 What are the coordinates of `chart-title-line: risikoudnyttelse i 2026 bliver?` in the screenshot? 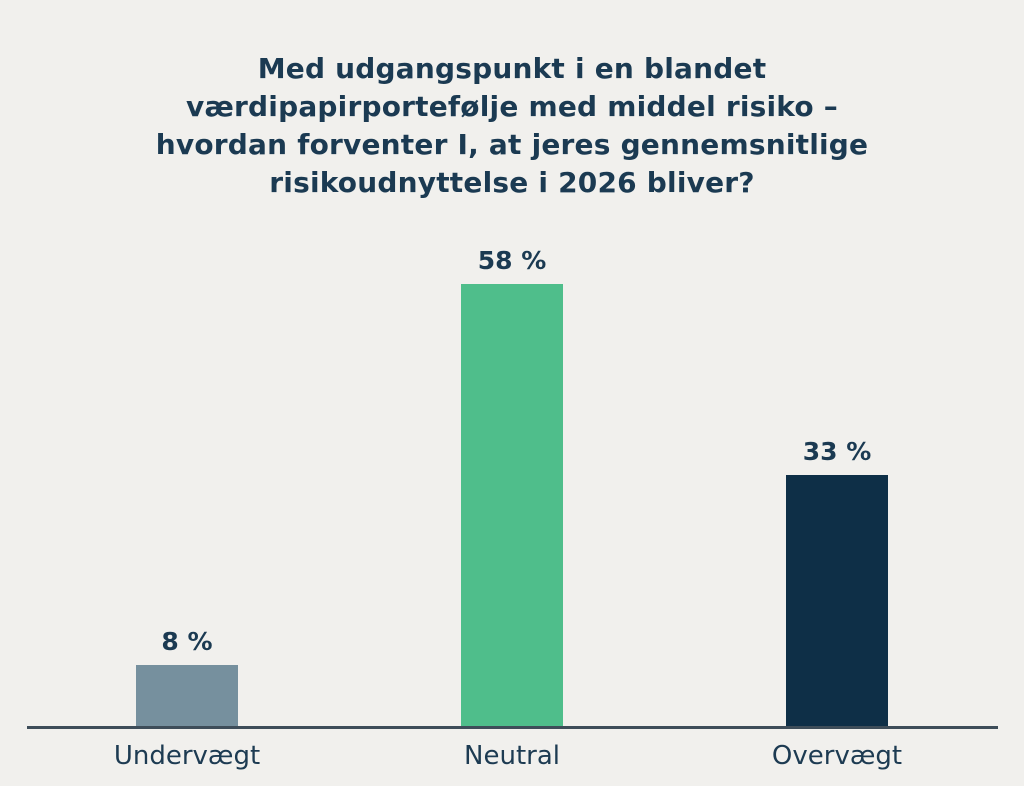 It's located at (512, 182).